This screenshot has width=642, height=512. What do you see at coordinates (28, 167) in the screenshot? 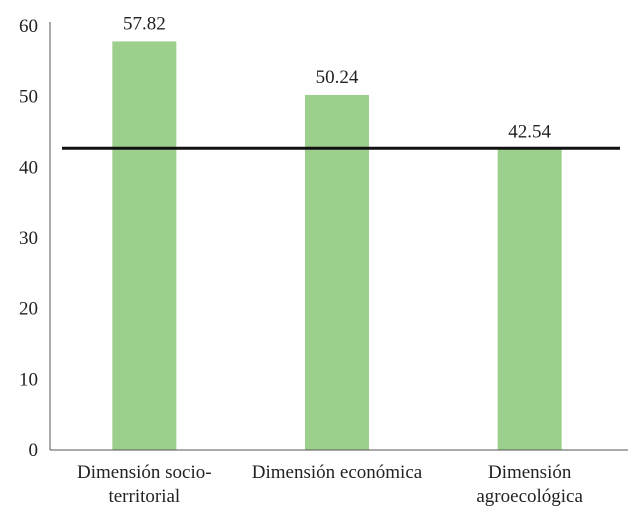
I see `y-tick-label: 40` at bounding box center [28, 167].